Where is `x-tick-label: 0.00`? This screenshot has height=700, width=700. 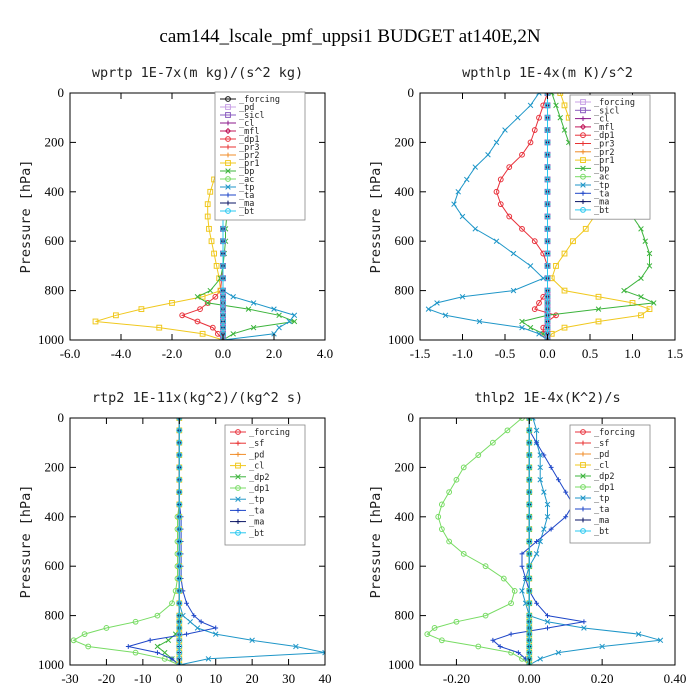 x-tick-label: 0.00 is located at coordinates (529, 678).